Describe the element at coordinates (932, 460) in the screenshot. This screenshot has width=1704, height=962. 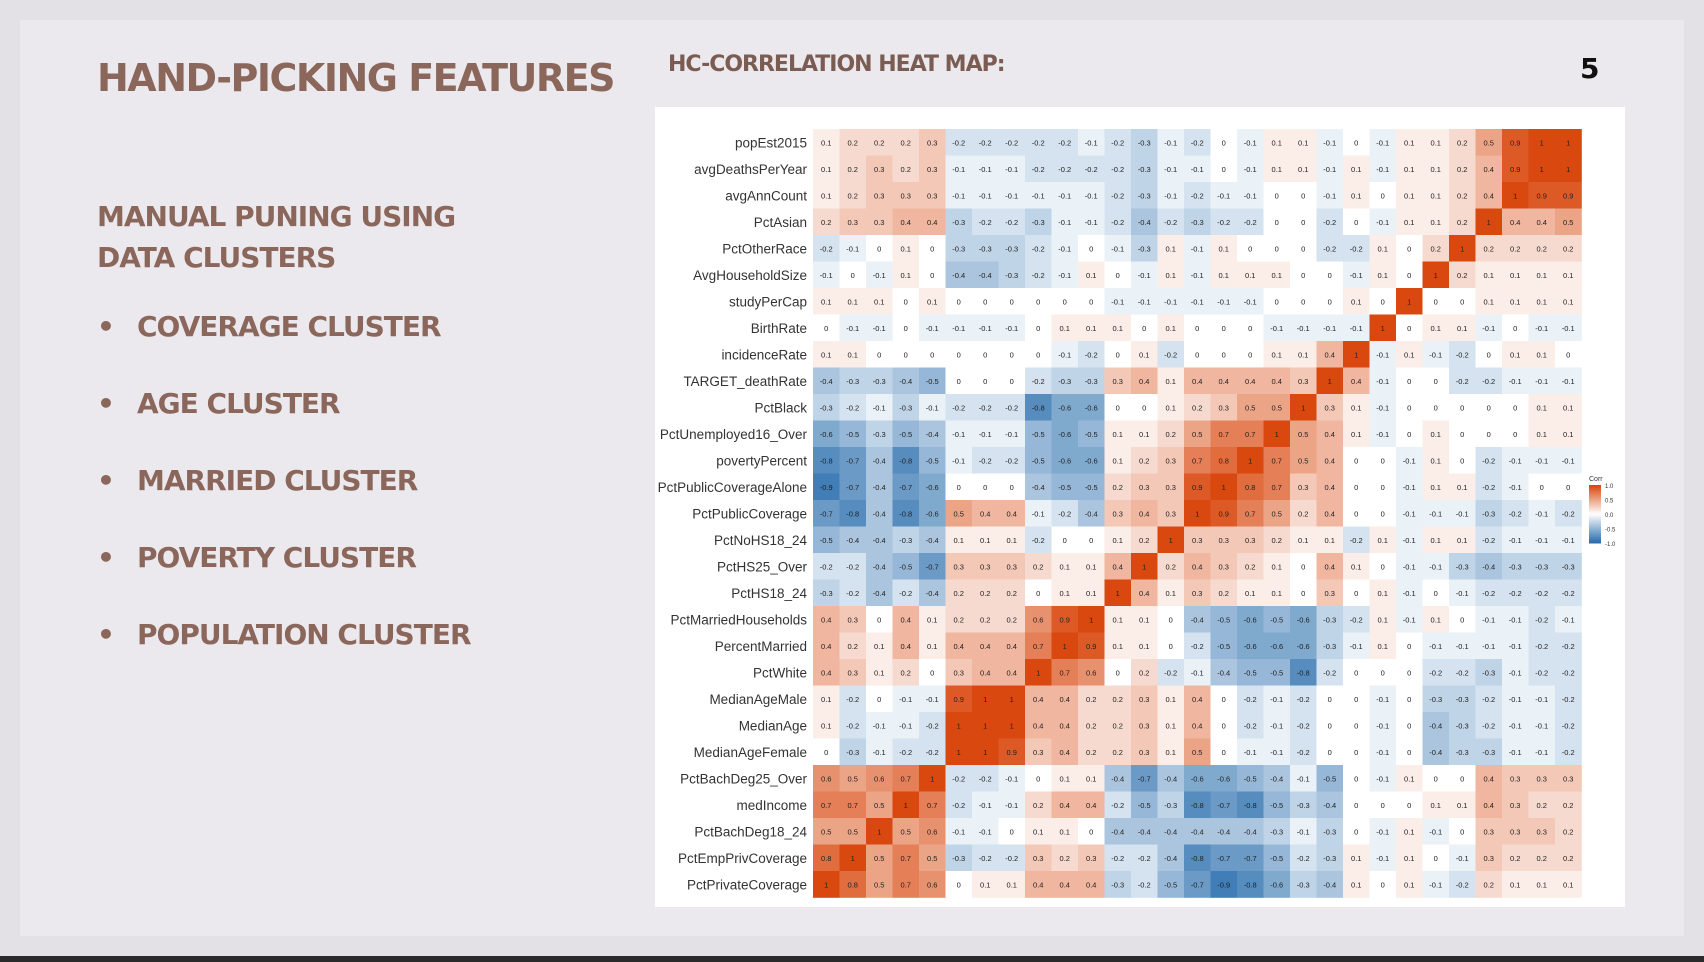
I see `cell-value-label: -0.5` at that location.